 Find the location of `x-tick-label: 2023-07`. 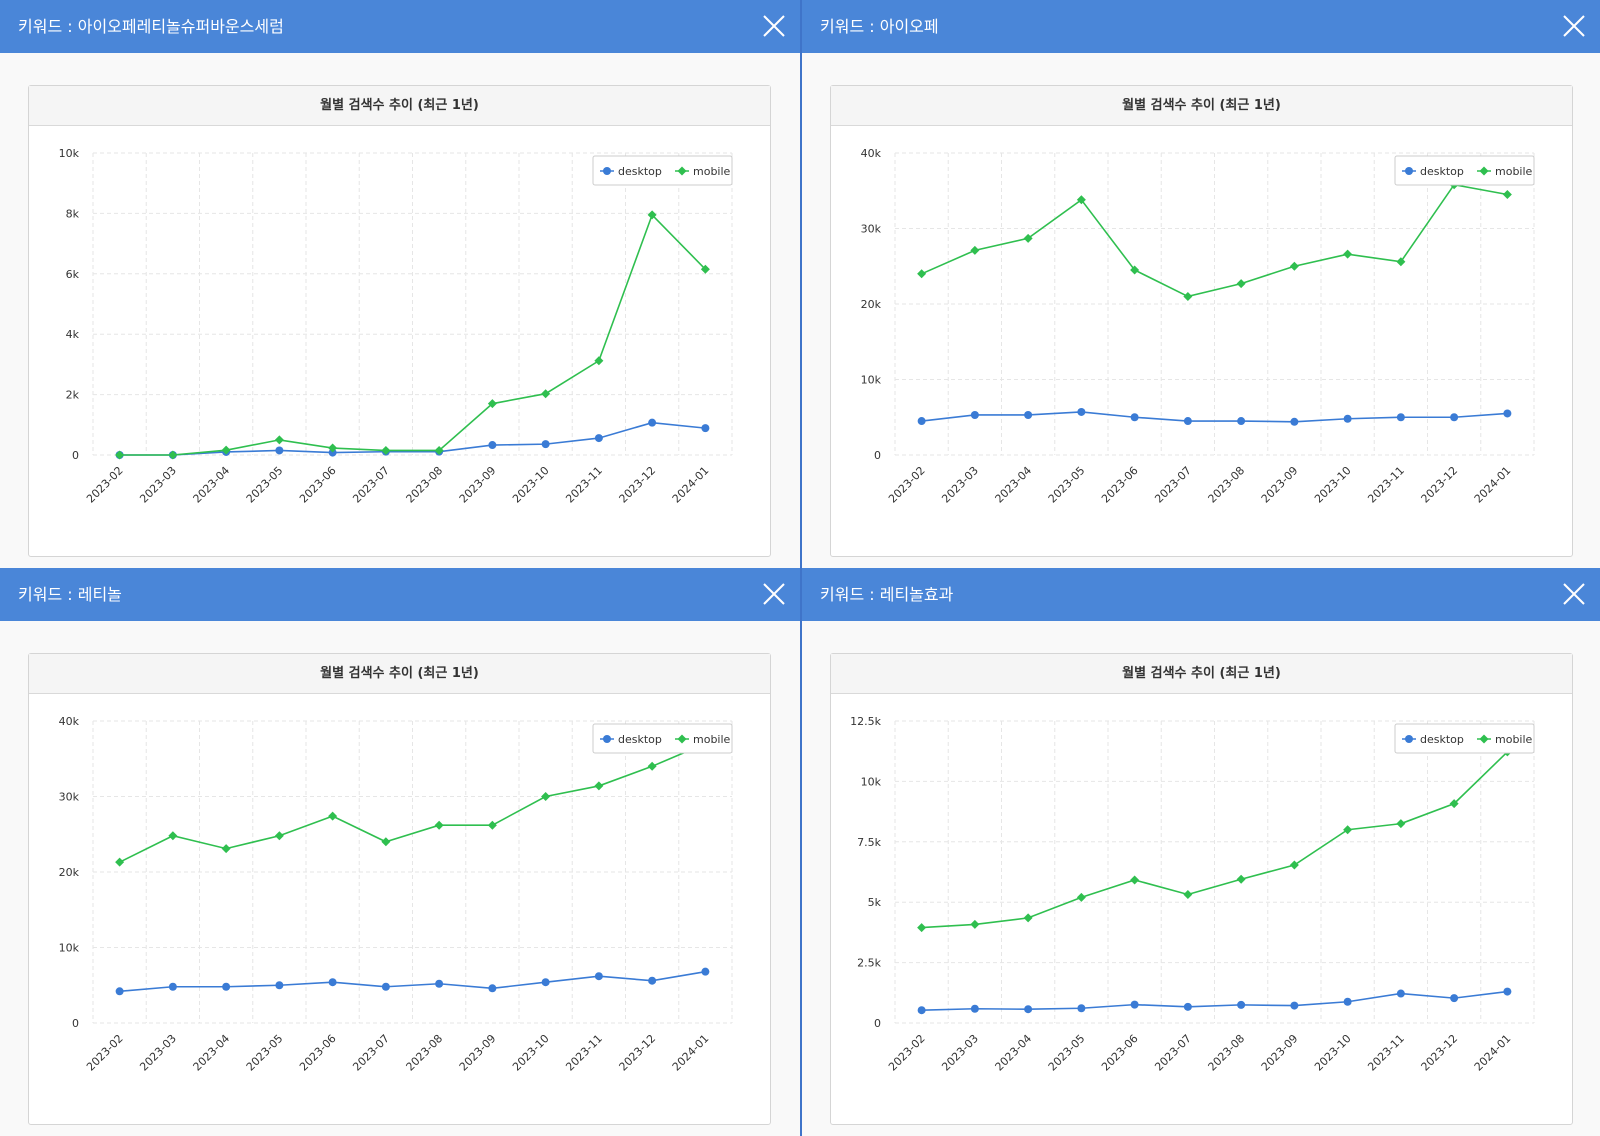

x-tick-label: 2023-07 is located at coordinates (1173, 1053).